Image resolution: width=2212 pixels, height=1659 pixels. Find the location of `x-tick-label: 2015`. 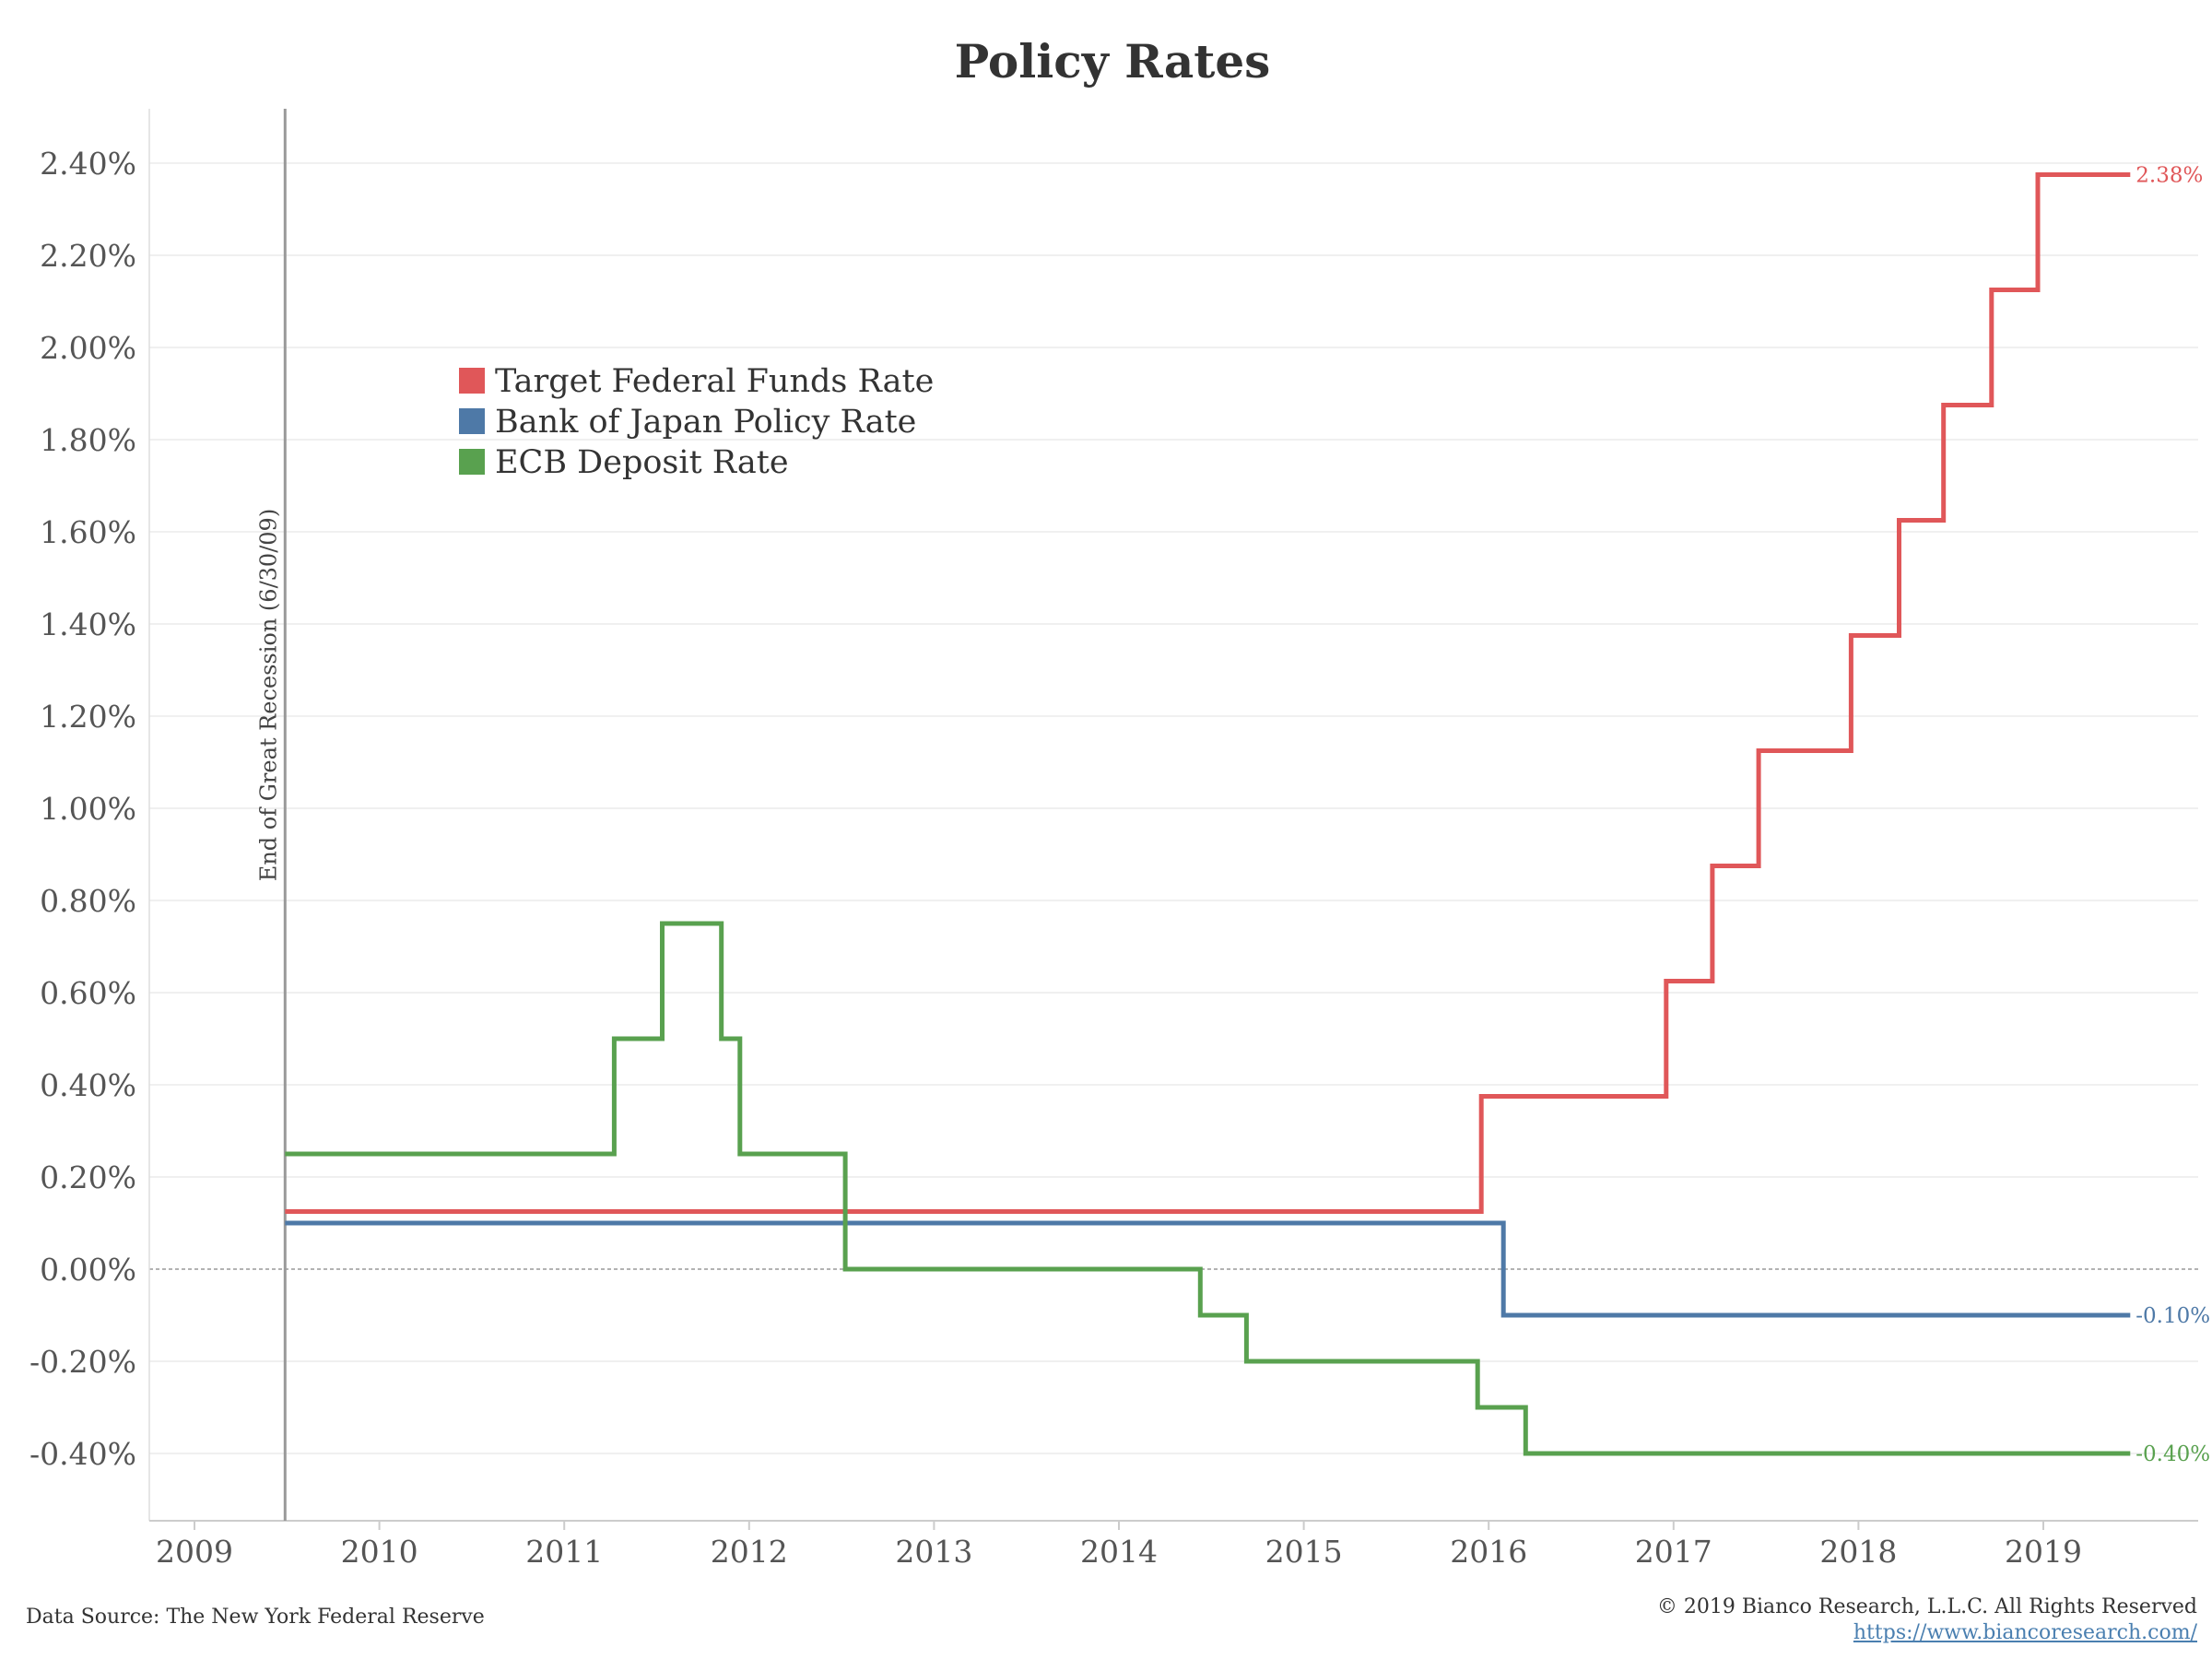

x-tick-label: 2015 is located at coordinates (1304, 1552).